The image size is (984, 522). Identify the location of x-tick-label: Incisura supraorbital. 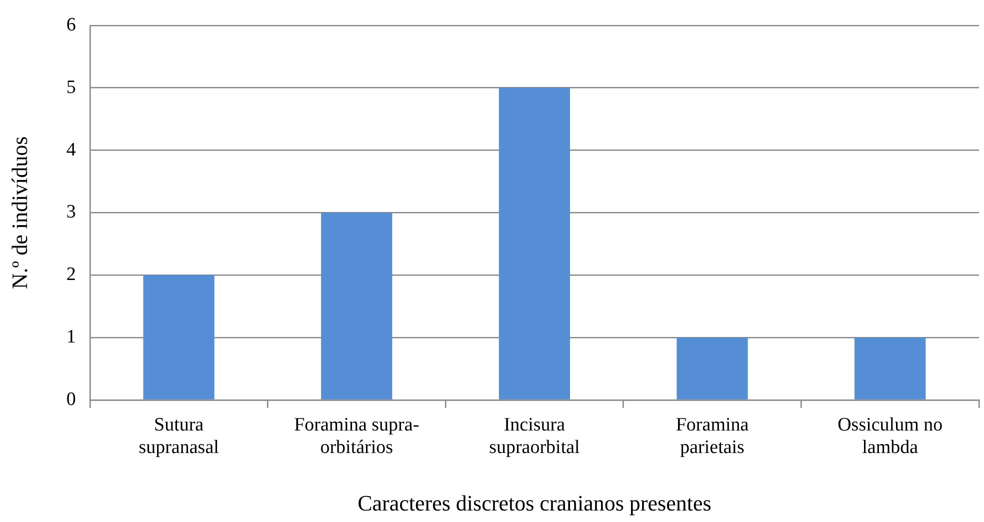
(534, 436).